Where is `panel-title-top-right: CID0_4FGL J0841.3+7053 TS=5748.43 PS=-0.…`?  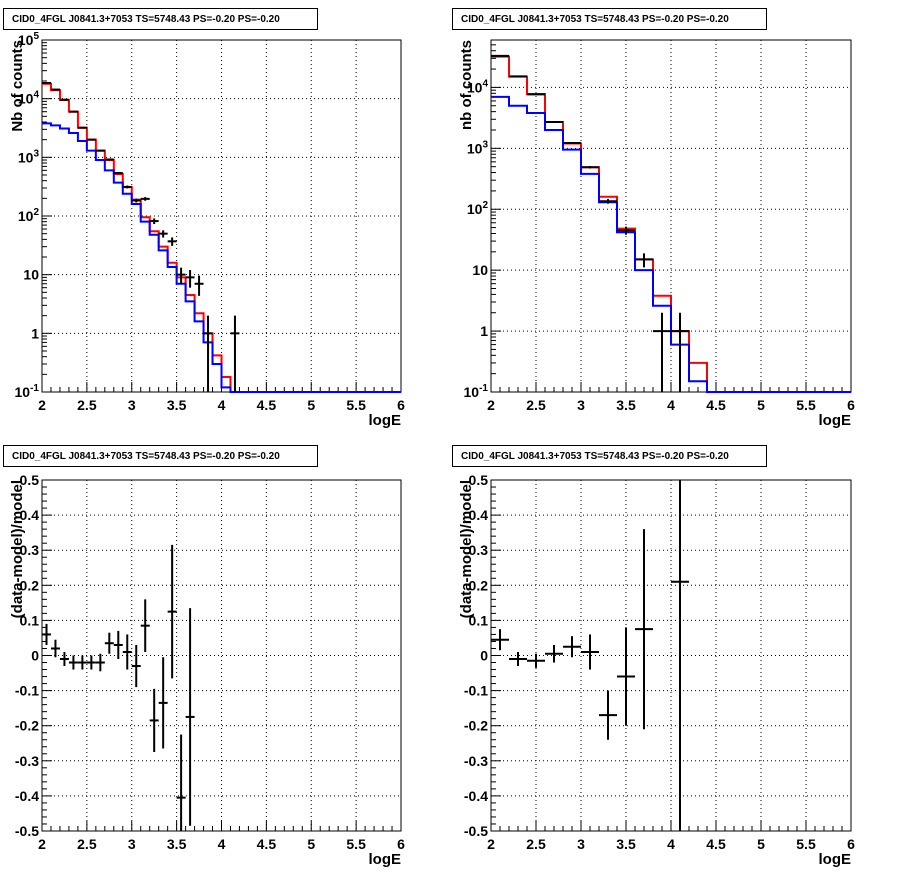 panel-title-top-right: CID0_4FGL J0841.3+7053 TS=5748.43 PS=-0.… is located at coordinates (609, 19).